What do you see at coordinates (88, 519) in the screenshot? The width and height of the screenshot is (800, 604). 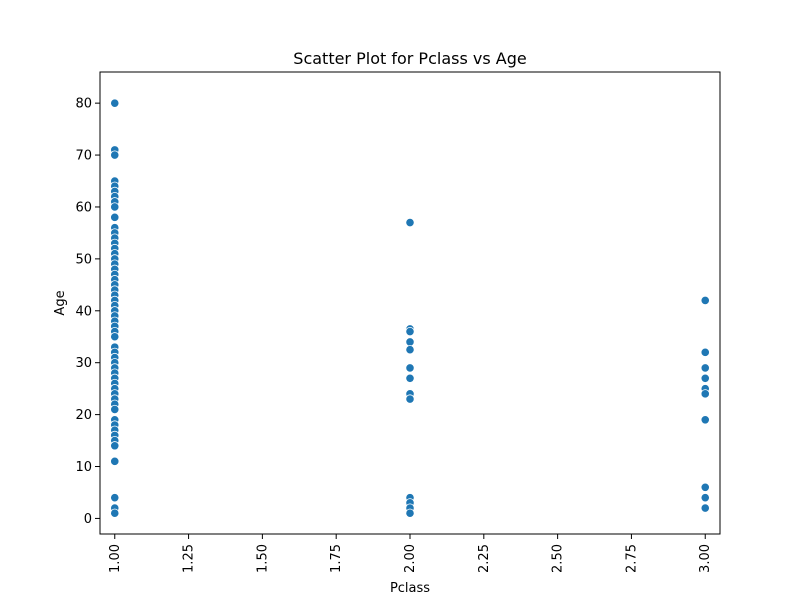 I see `y-tick-label: 0` at bounding box center [88, 519].